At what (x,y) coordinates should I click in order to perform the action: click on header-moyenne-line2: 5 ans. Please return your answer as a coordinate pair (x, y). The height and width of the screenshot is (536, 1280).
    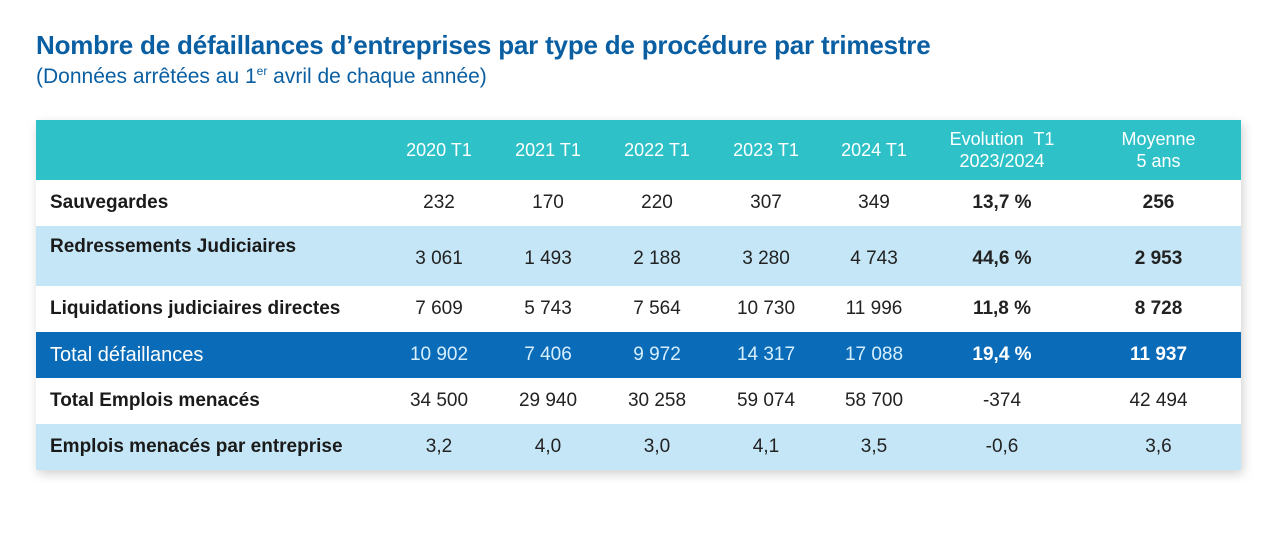
    Looking at the image, I should click on (1158, 161).